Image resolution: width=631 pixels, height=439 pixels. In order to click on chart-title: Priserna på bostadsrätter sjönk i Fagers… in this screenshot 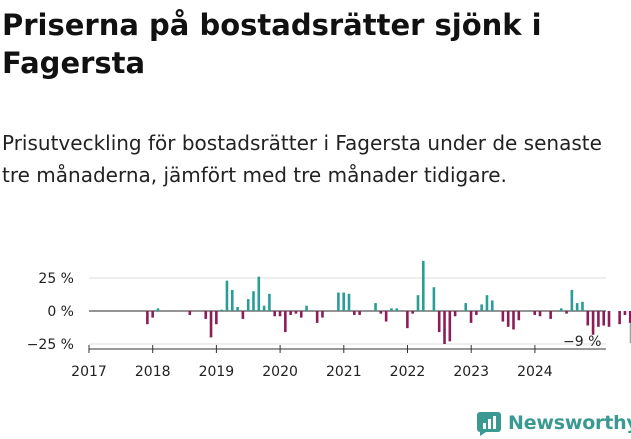, I will do `click(272, 44)`.